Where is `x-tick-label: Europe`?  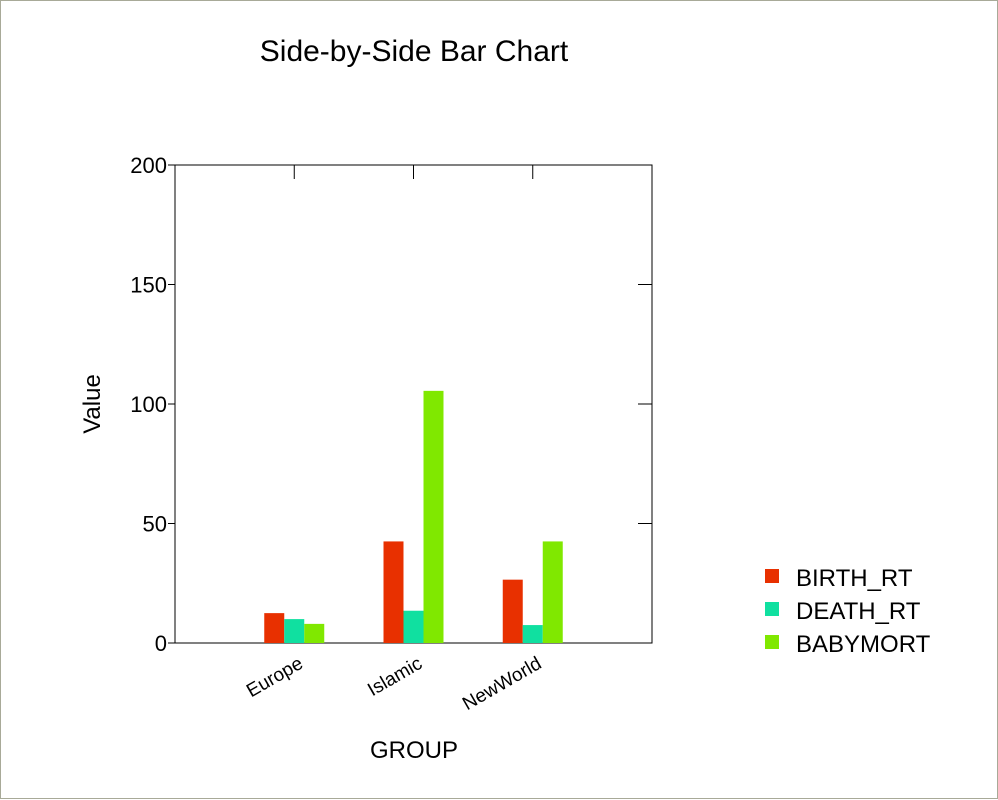 x-tick-label: Europe is located at coordinates (275, 677).